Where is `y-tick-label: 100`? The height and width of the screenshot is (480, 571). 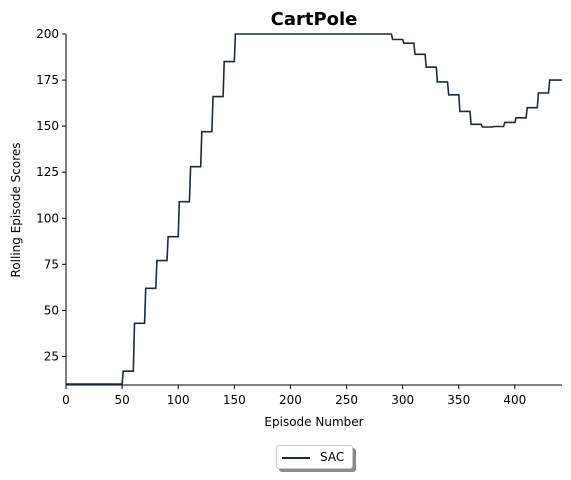
y-tick-label: 100 is located at coordinates (47, 218).